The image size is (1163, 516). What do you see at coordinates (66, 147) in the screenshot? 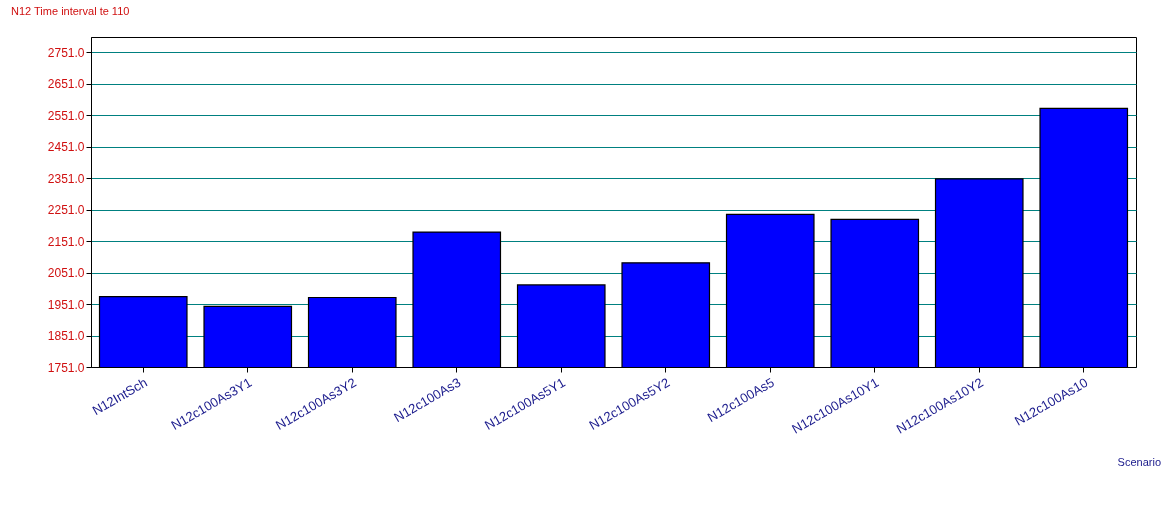
I see `y-tick-label: 2451.0` at bounding box center [66, 147].